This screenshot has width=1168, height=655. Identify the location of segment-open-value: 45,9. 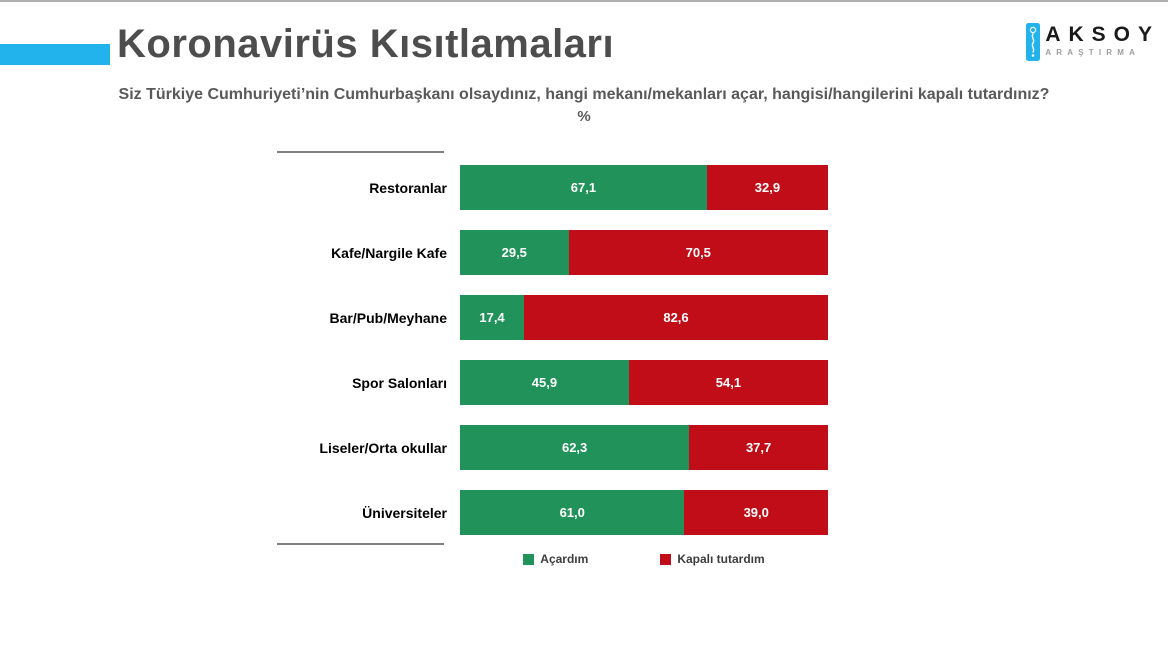
(544, 382).